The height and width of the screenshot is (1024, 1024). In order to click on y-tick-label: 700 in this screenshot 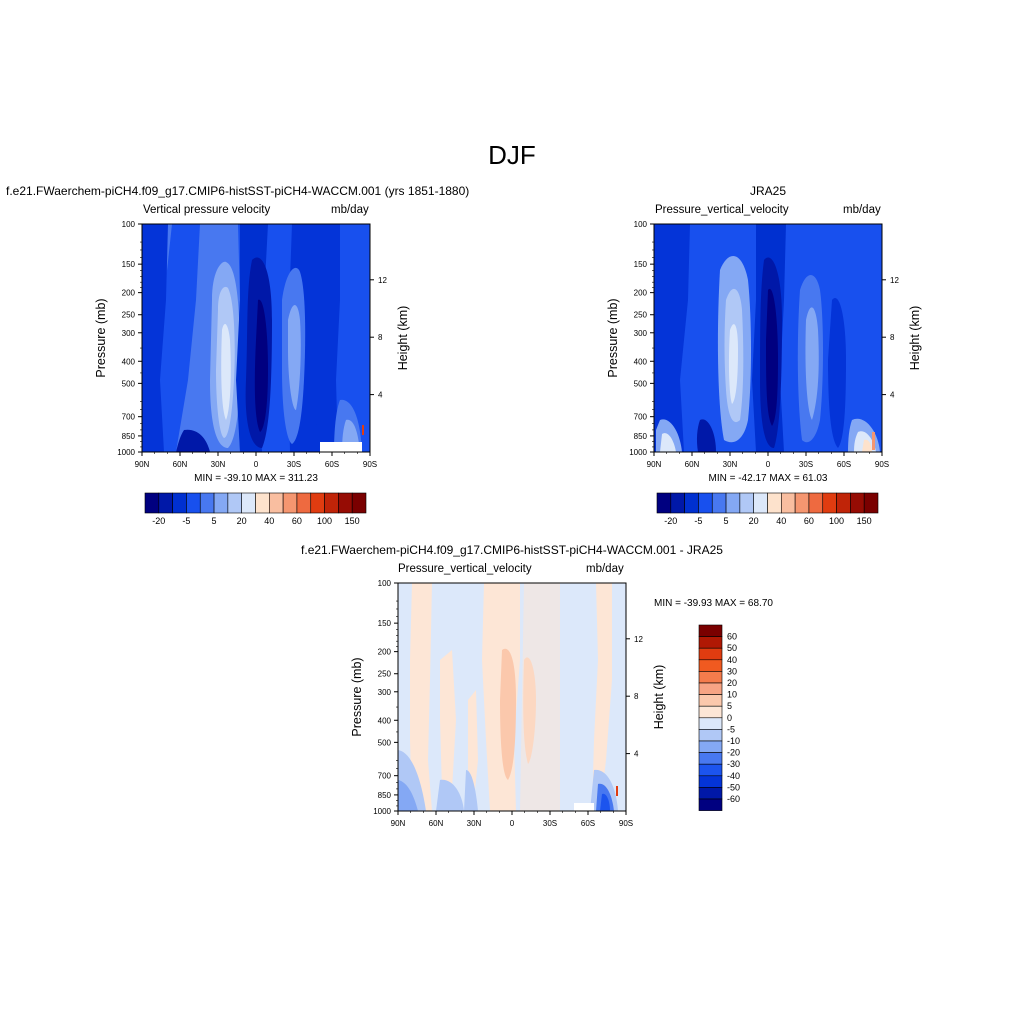, I will do `click(641, 417)`.